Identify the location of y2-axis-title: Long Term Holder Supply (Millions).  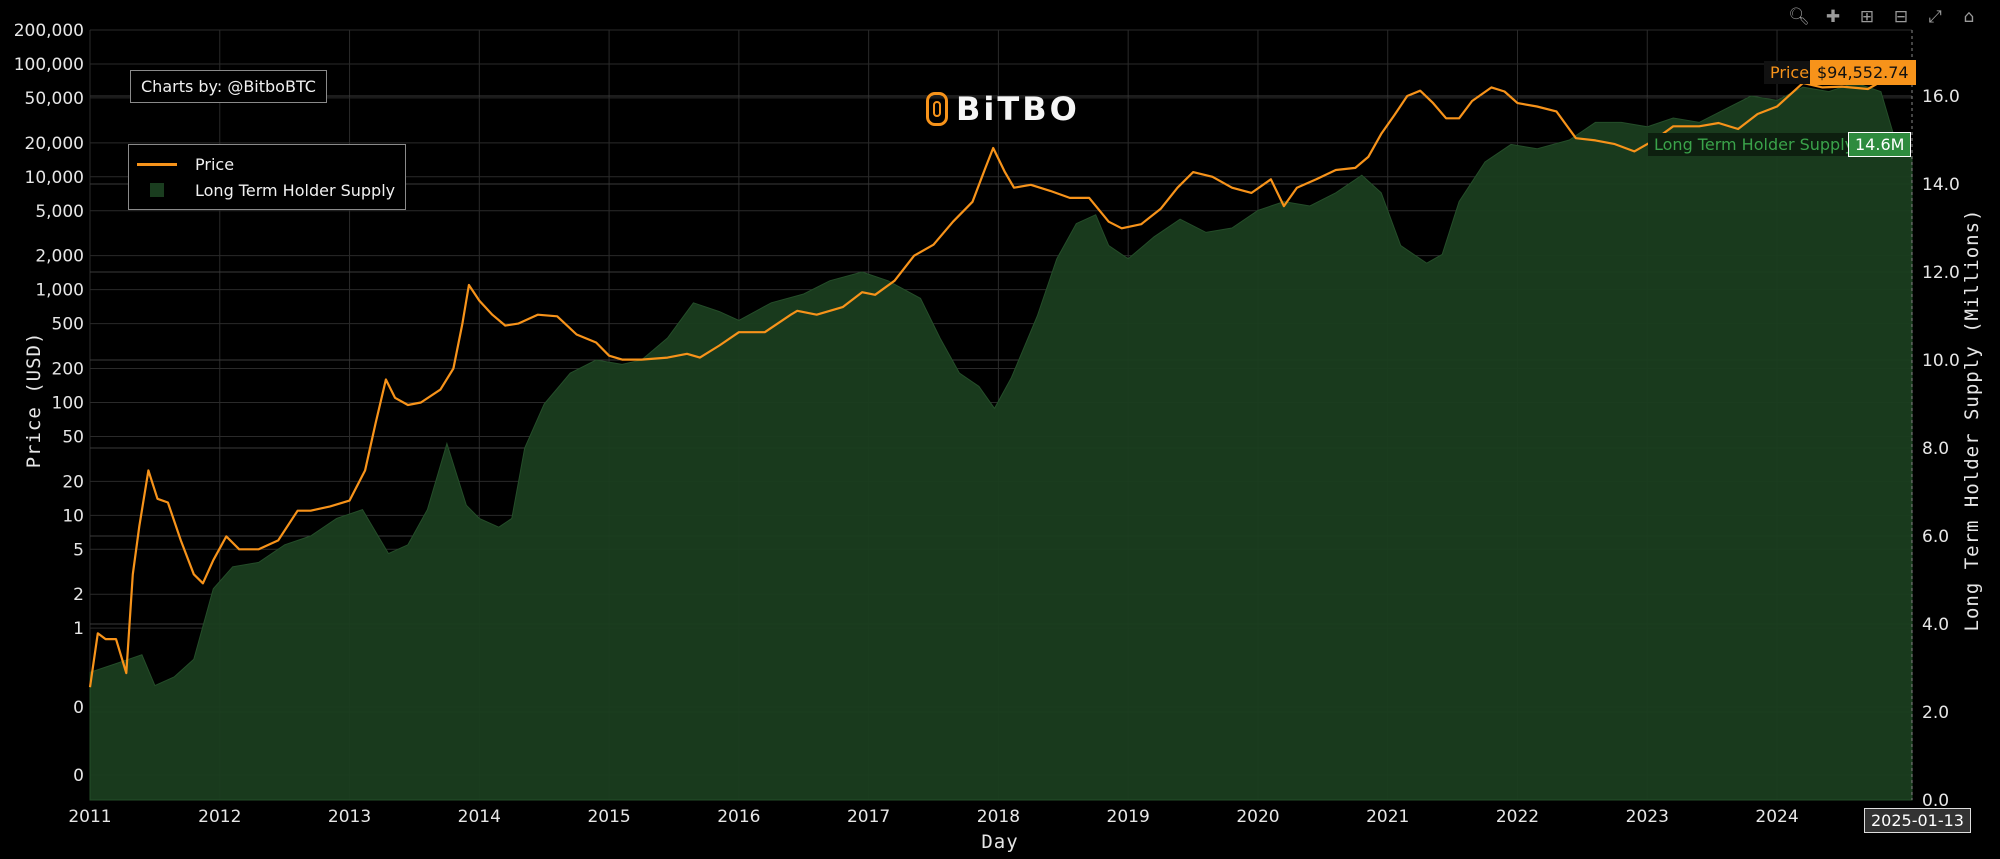
(1972, 420).